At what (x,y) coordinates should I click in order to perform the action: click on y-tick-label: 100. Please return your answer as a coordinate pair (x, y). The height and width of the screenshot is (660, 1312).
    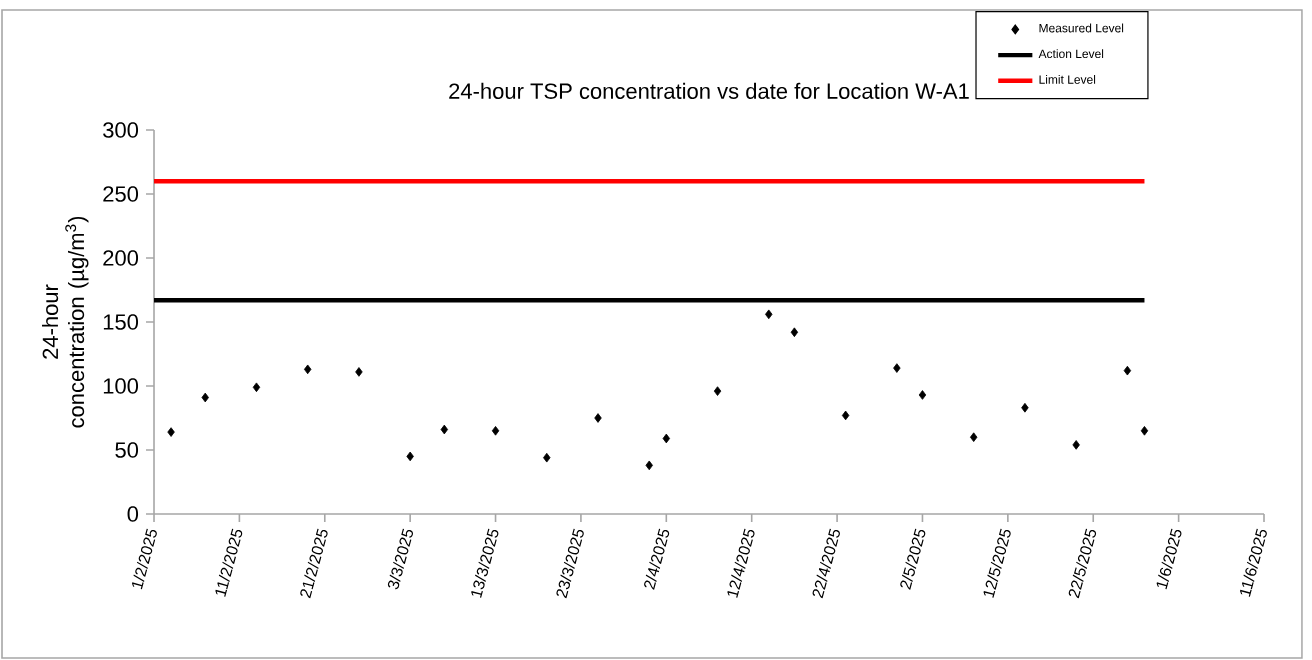
    Looking at the image, I should click on (121, 386).